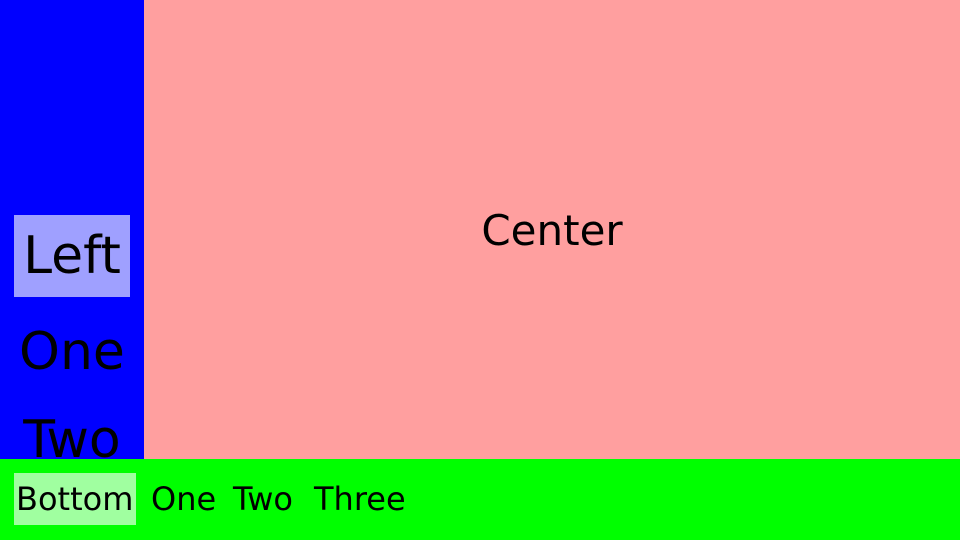  I want to click on bottom-item-one: One, so click(184, 499).